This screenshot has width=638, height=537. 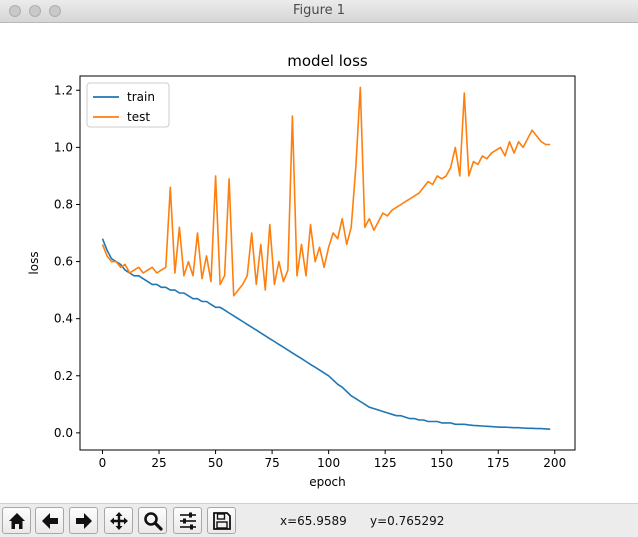 What do you see at coordinates (34, 262) in the screenshot?
I see `y-axis-label: loss` at bounding box center [34, 262].